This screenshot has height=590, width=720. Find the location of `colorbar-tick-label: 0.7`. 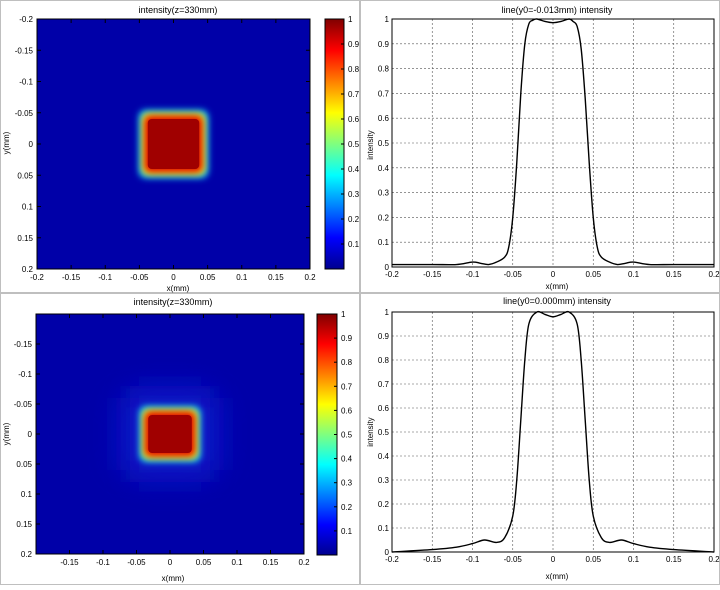

colorbar-tick-label: 0.7 is located at coordinates (347, 386).